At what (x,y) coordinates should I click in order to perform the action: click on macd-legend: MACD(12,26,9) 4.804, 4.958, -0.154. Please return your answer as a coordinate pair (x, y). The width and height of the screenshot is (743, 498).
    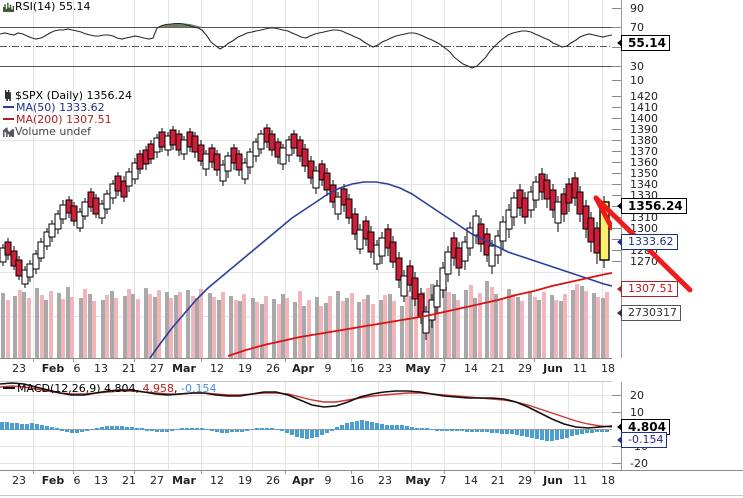
    Looking at the image, I should click on (110, 389).